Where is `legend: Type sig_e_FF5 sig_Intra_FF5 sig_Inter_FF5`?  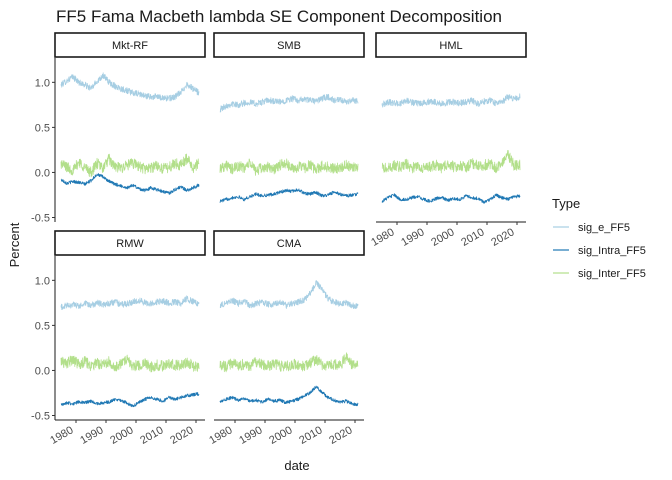 legend: Type sig_e_FF5 sig_Intra_FF5 sig_Inter_FF5 is located at coordinates (599, 238).